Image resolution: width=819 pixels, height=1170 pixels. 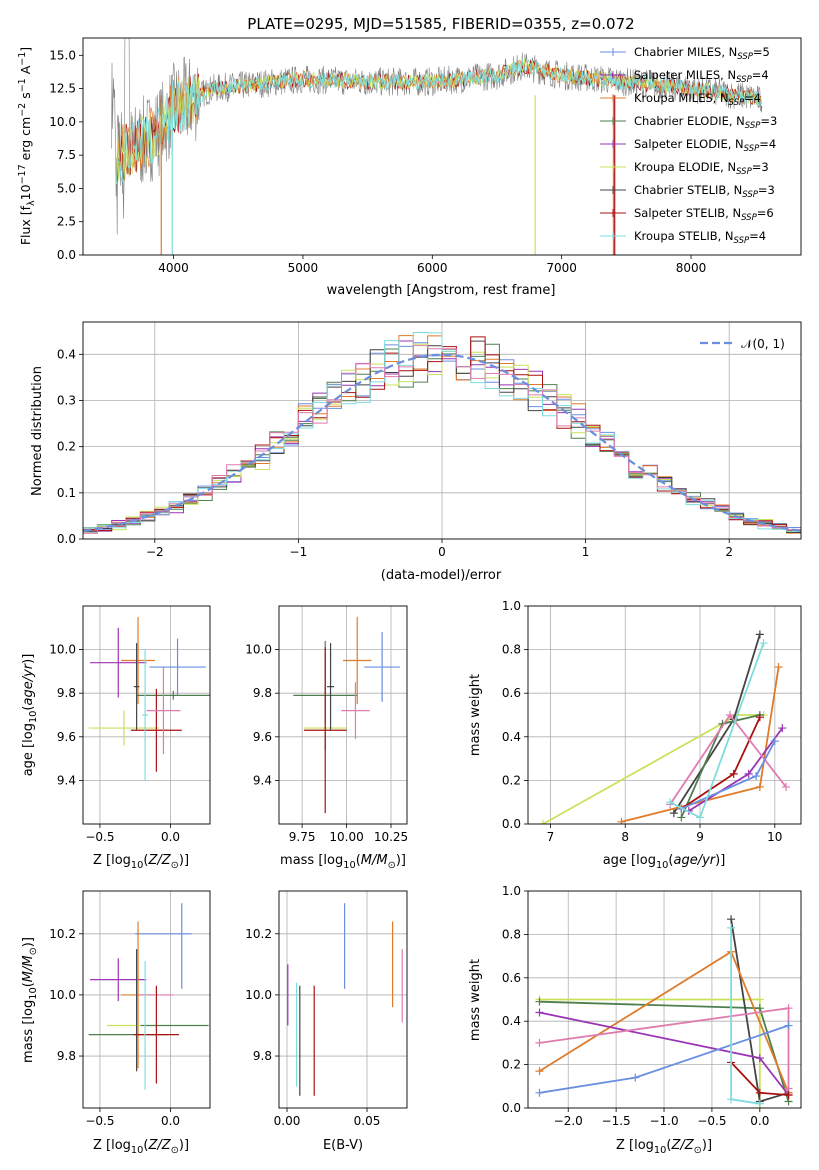 What do you see at coordinates (66, 400) in the screenshot?
I see `y-tick-label: 0.3` at bounding box center [66, 400].